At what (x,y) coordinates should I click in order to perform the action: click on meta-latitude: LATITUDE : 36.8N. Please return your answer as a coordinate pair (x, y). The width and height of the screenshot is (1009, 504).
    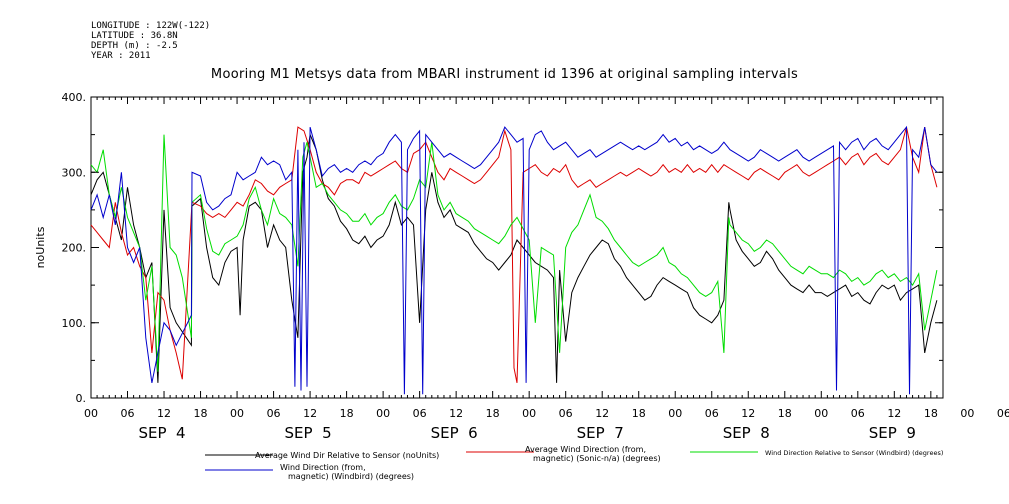
    Looking at the image, I should click on (134, 36).